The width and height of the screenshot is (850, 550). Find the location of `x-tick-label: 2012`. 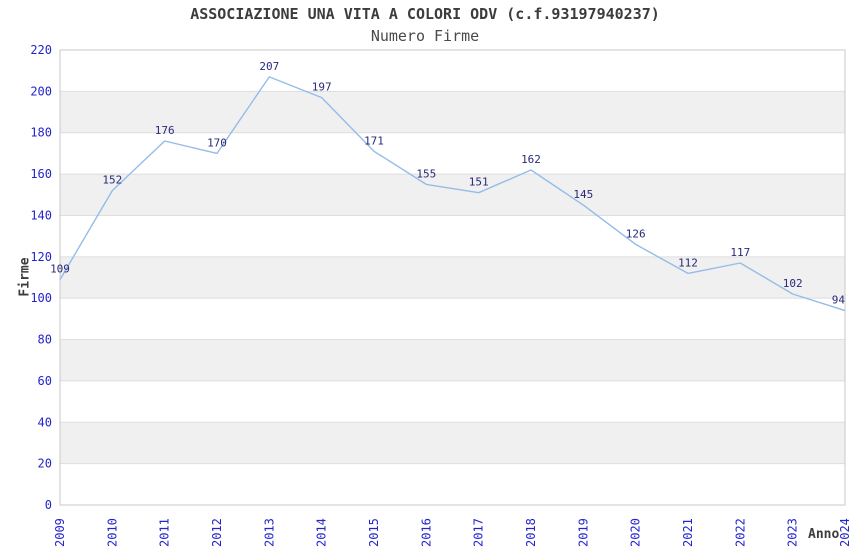

x-tick-label: 2012 is located at coordinates (217, 532).